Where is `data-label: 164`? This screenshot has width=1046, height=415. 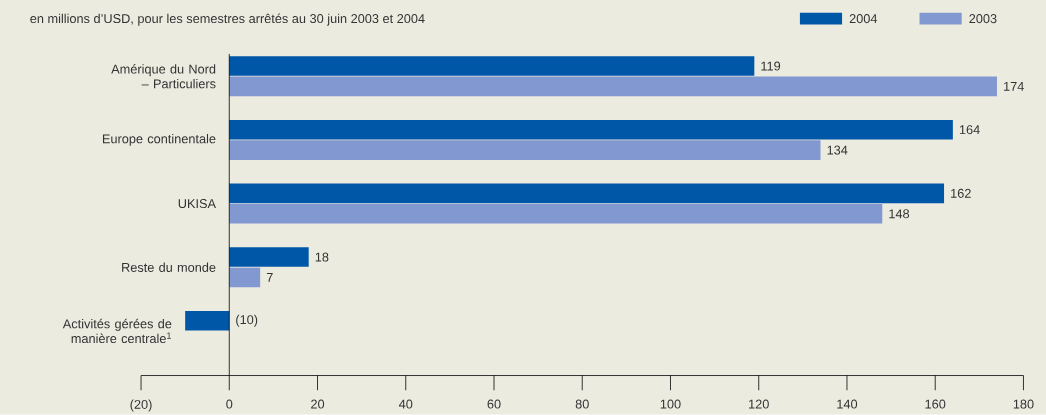 data-label: 164 is located at coordinates (969, 130).